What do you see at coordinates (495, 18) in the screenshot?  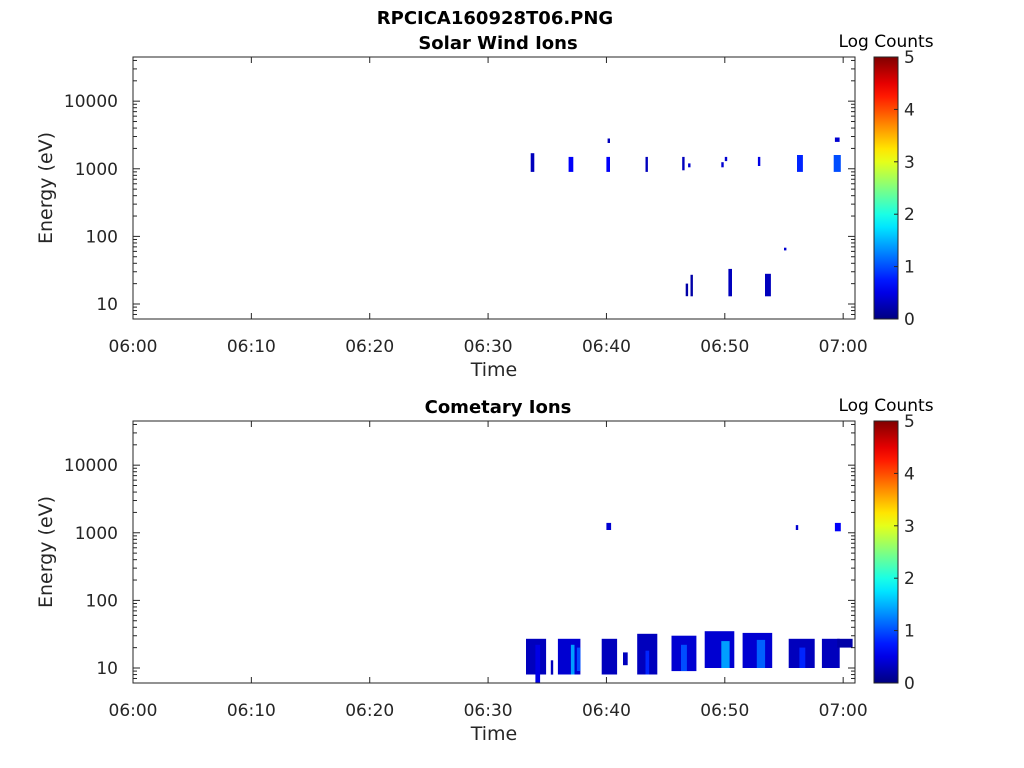 I see `figure-title: RPCICA160928T06.PNG` at bounding box center [495, 18].